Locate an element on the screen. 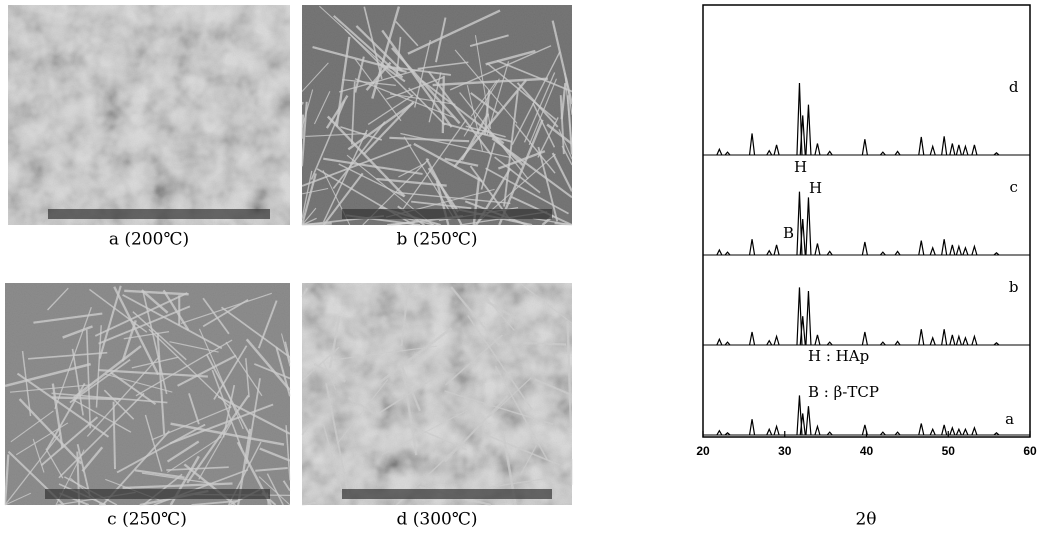 Image resolution: width=1037 pixels, height=537 pixels. x-tick-label: 40 is located at coordinates (867, 451).